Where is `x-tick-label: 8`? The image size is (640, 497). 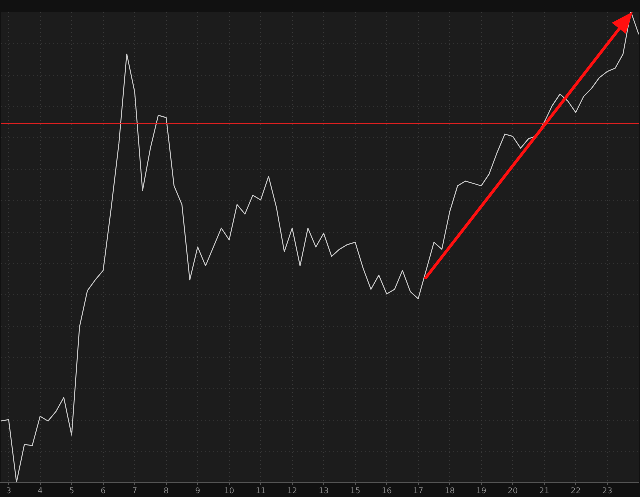 x-tick-label: 8 is located at coordinates (166, 491).